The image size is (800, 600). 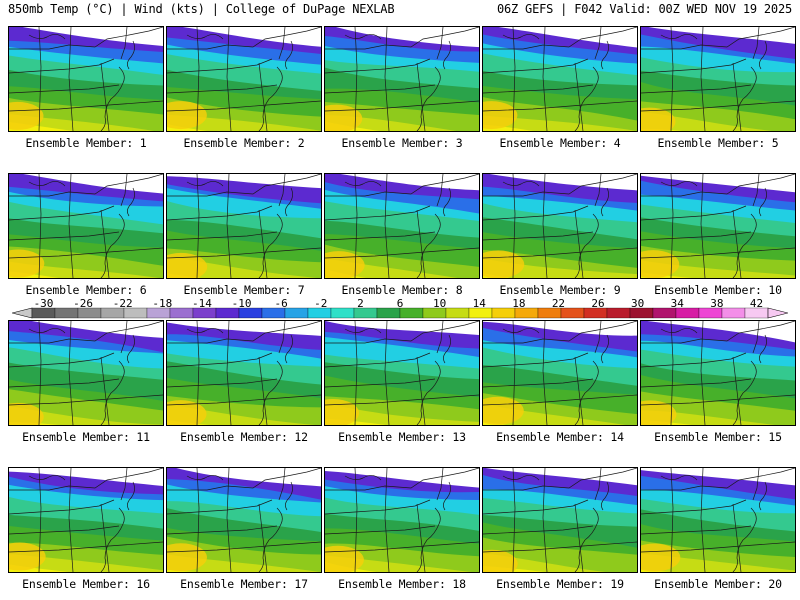 What do you see at coordinates (718, 437) in the screenshot?
I see `ensemble-member-label: Ensemble Member: 15` at bounding box center [718, 437].